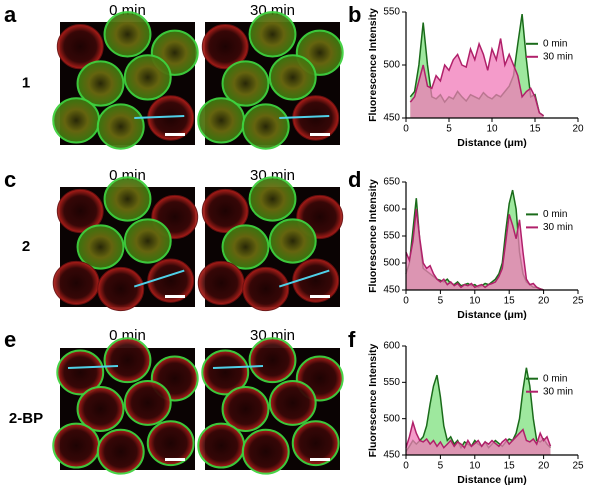  I want to click on compound-label: 2-BP, so click(26, 418).